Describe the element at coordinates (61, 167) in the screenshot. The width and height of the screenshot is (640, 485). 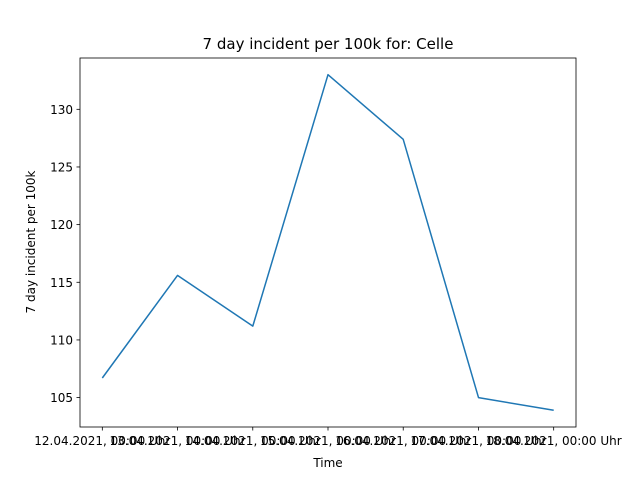
I see `y-tick-label: 125` at that location.